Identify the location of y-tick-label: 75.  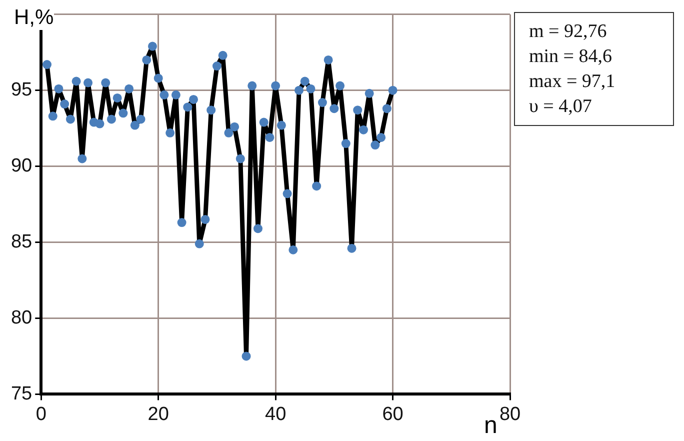
(21, 393).